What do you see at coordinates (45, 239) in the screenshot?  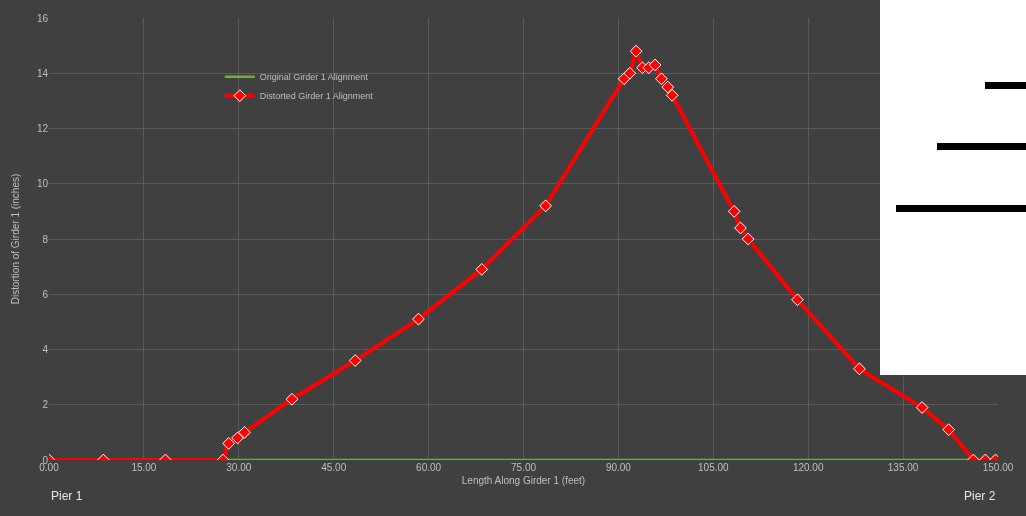 I see `y-tick-label: 8` at bounding box center [45, 239].